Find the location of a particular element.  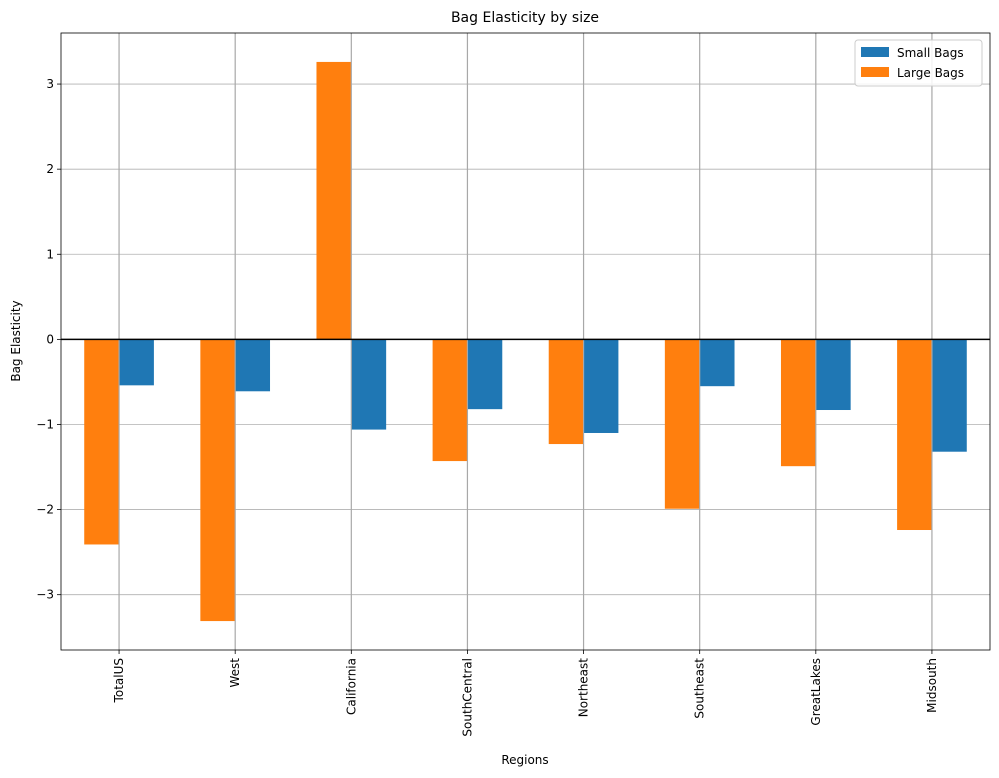

x-tick-label: GreatLakes is located at coordinates (816, 692).